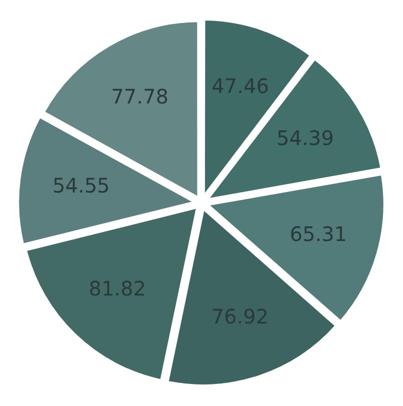 Image resolution: width=403 pixels, height=406 pixels. I want to click on data-label: 54.55, so click(81, 185).